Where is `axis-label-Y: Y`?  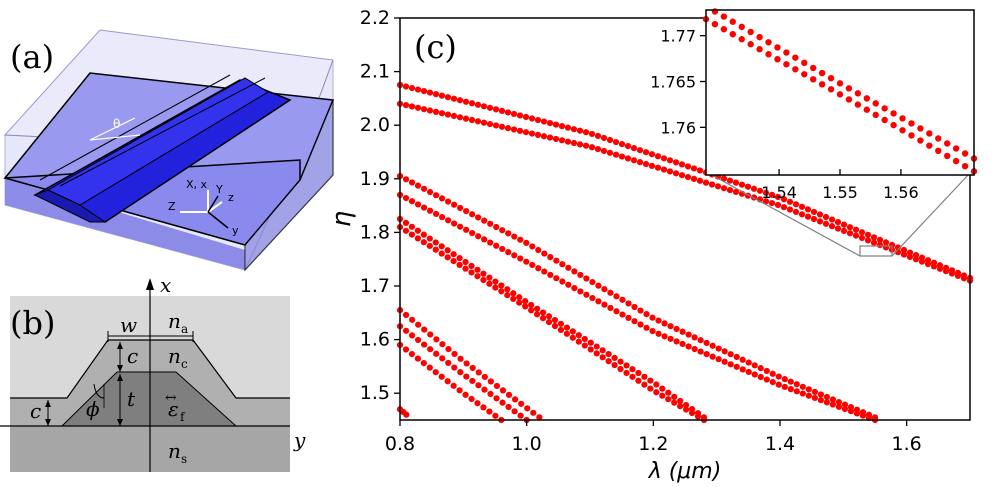 axis-label-Y: Y is located at coordinates (219, 189).